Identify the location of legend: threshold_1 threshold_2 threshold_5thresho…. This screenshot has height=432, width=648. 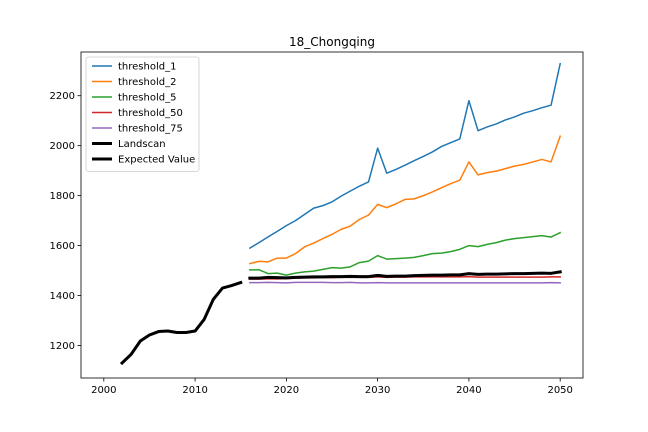
(142, 114).